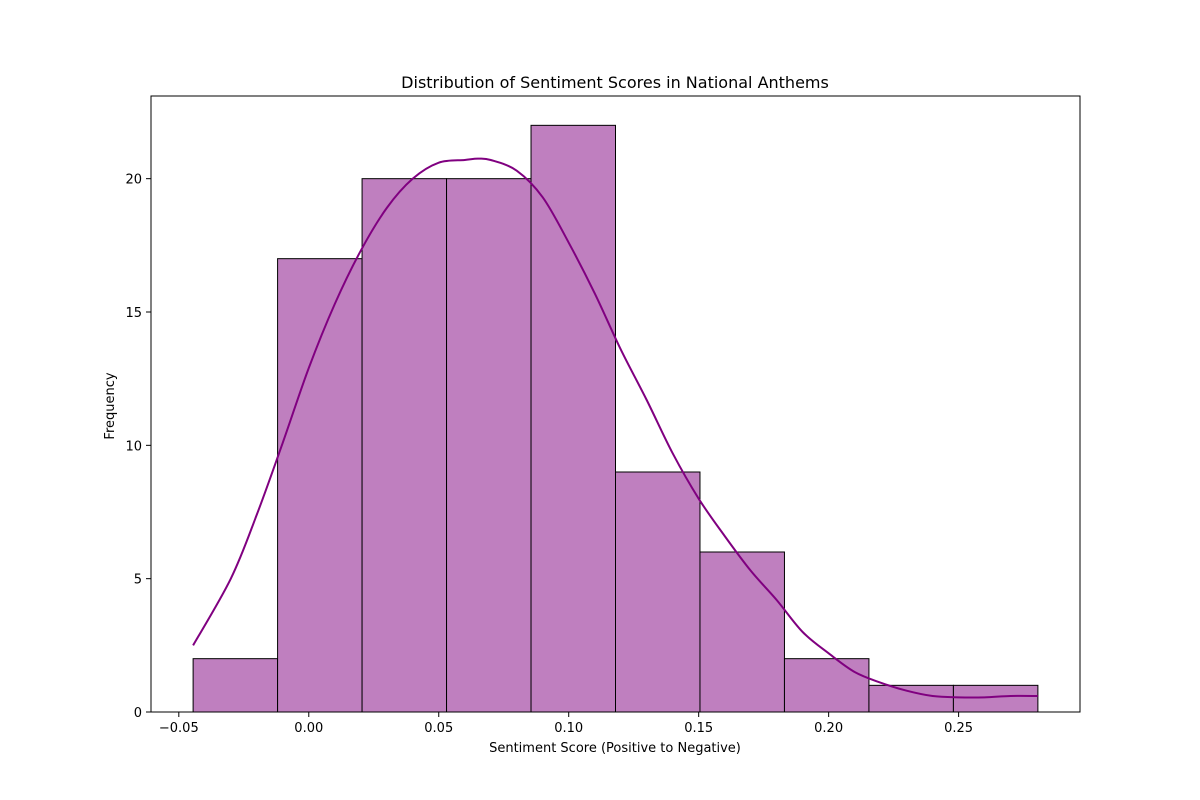  What do you see at coordinates (568, 728) in the screenshot?
I see `x-tick-label: 0.10` at bounding box center [568, 728].